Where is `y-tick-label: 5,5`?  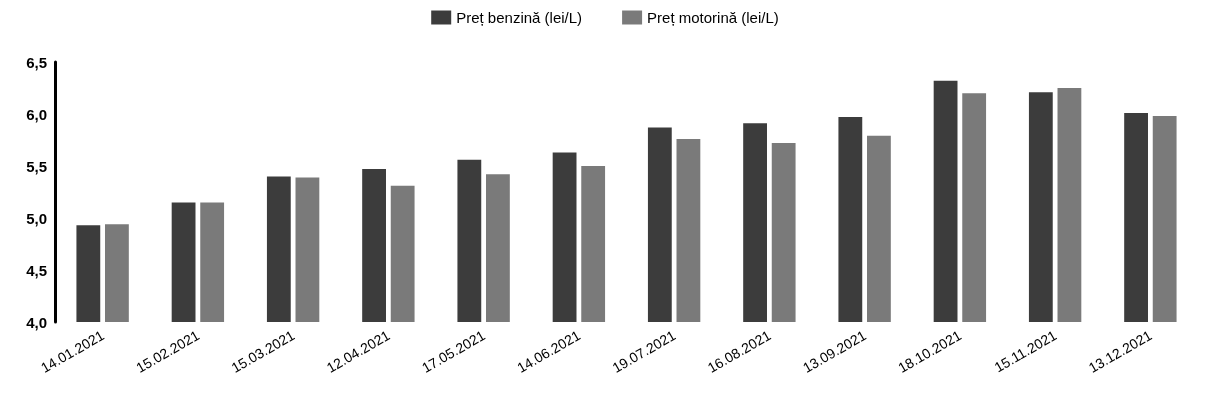 y-tick-label: 5,5 is located at coordinates (36, 166).